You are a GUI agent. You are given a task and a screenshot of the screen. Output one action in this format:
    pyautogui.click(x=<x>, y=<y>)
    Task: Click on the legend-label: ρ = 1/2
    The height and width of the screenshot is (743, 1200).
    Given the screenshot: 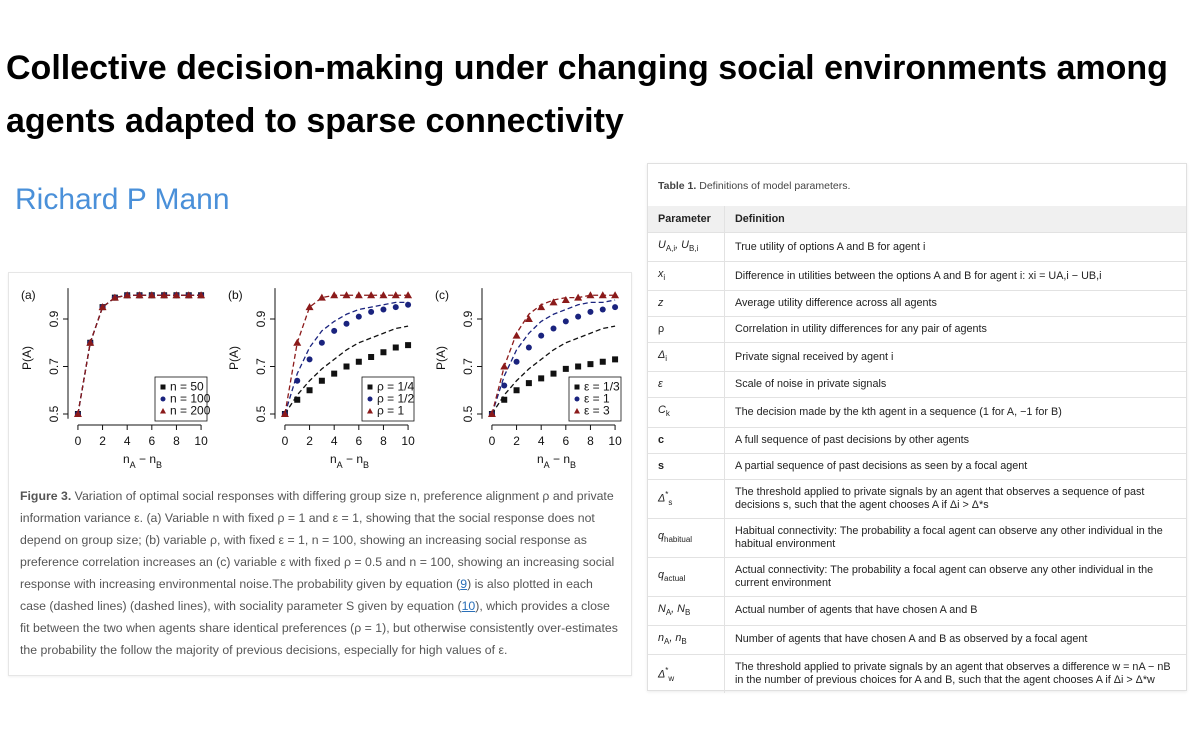 What is the action you would take?
    pyautogui.click(x=396, y=399)
    